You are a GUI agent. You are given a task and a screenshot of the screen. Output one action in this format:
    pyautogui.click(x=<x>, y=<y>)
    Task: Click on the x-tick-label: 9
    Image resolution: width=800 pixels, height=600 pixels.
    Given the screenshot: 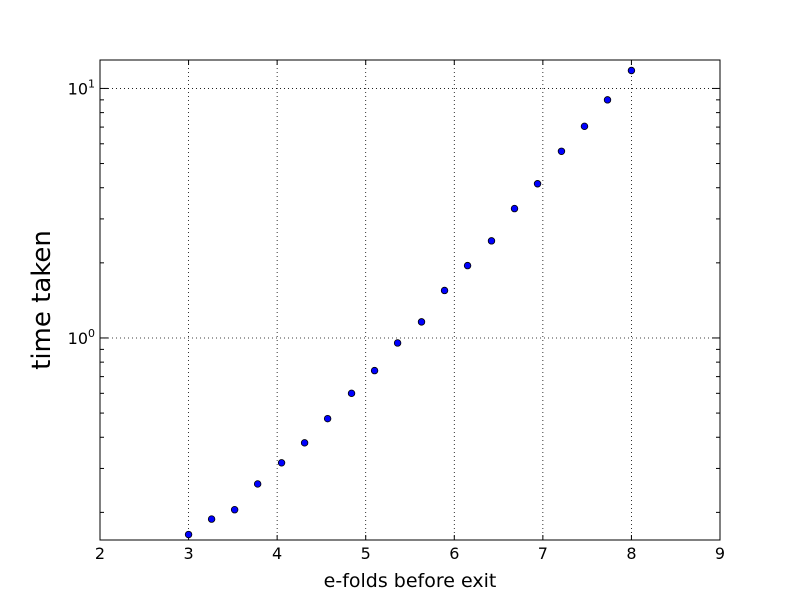 What is the action you would take?
    pyautogui.click(x=720, y=553)
    